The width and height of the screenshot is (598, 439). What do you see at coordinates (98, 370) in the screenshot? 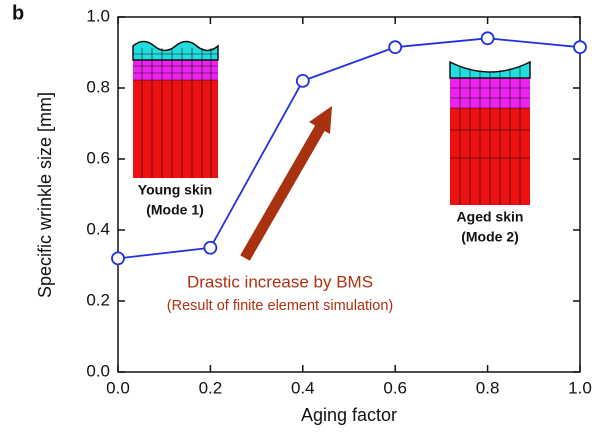
I see `y-tick-label: 0.0` at bounding box center [98, 370].